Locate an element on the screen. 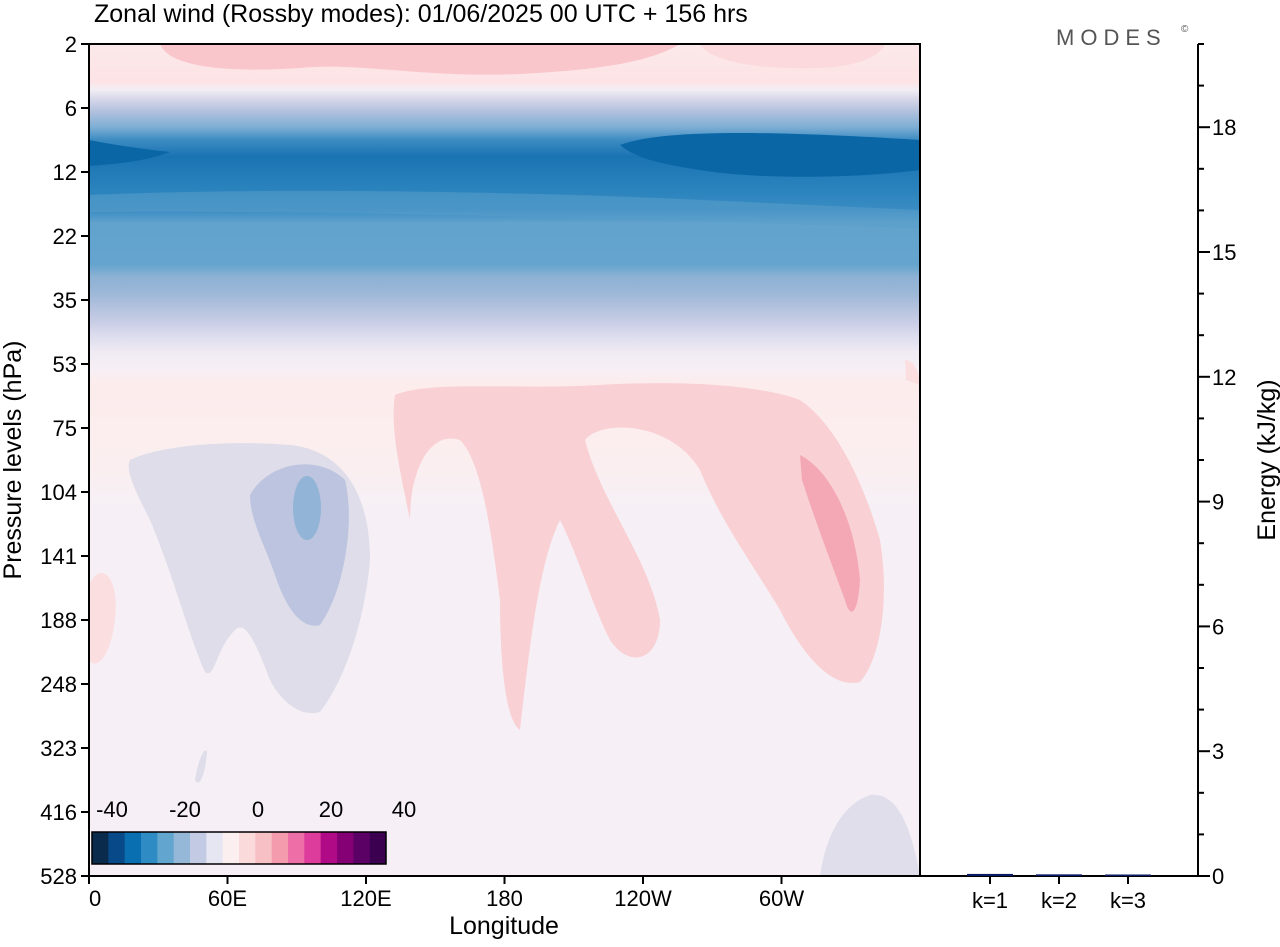 Image resolution: width=1280 pixels, height=947 pixels. y-tick-label: 53 is located at coordinates (65, 364).